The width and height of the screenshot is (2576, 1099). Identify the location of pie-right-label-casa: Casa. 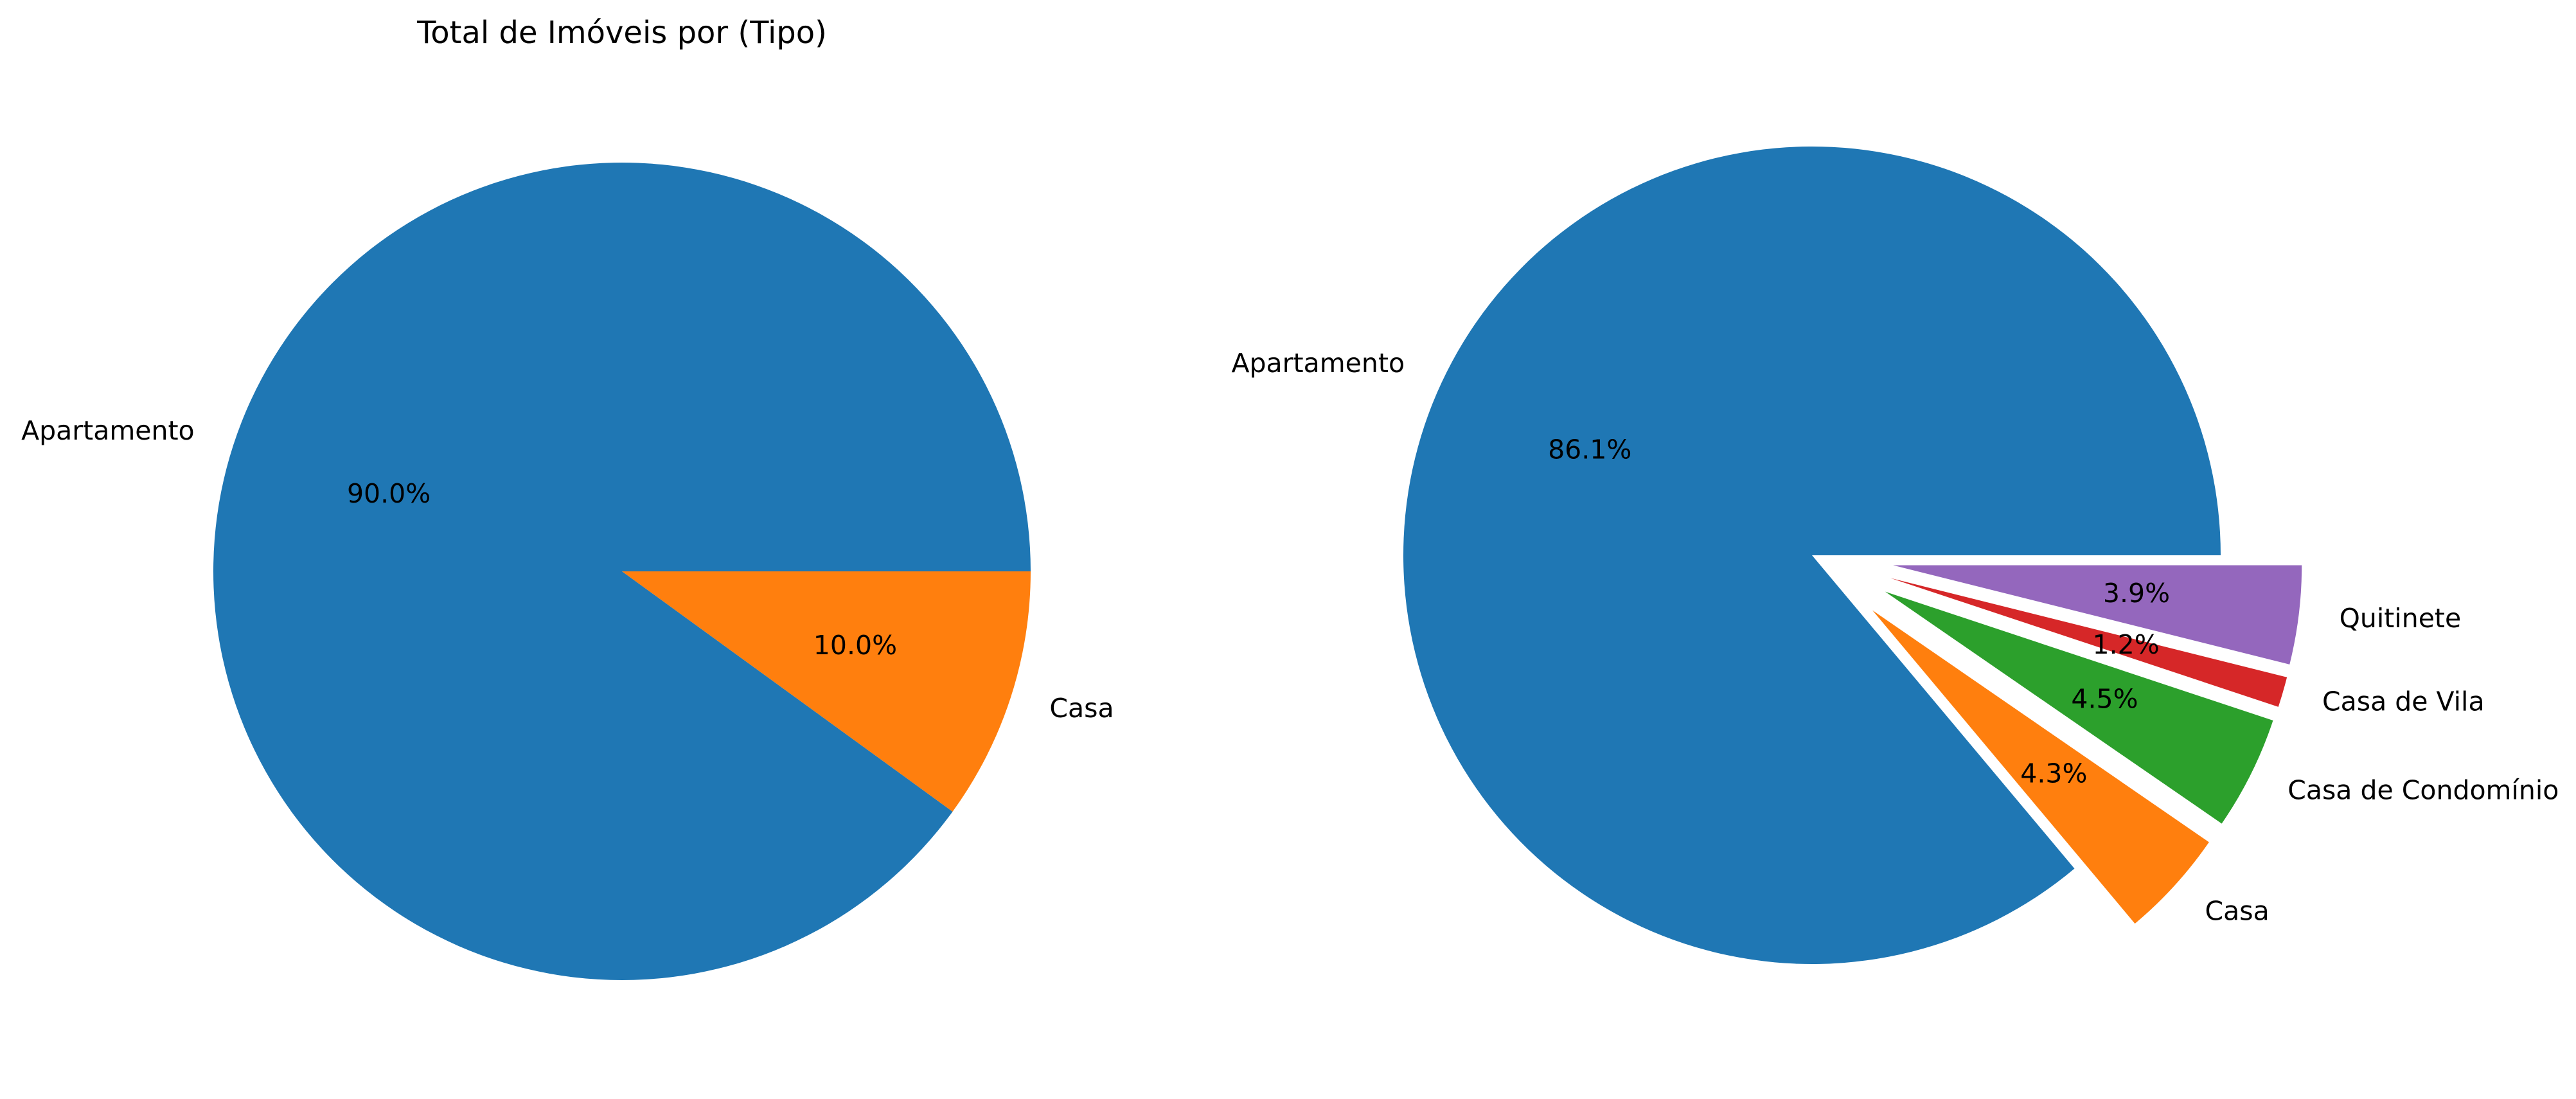
(2238, 911).